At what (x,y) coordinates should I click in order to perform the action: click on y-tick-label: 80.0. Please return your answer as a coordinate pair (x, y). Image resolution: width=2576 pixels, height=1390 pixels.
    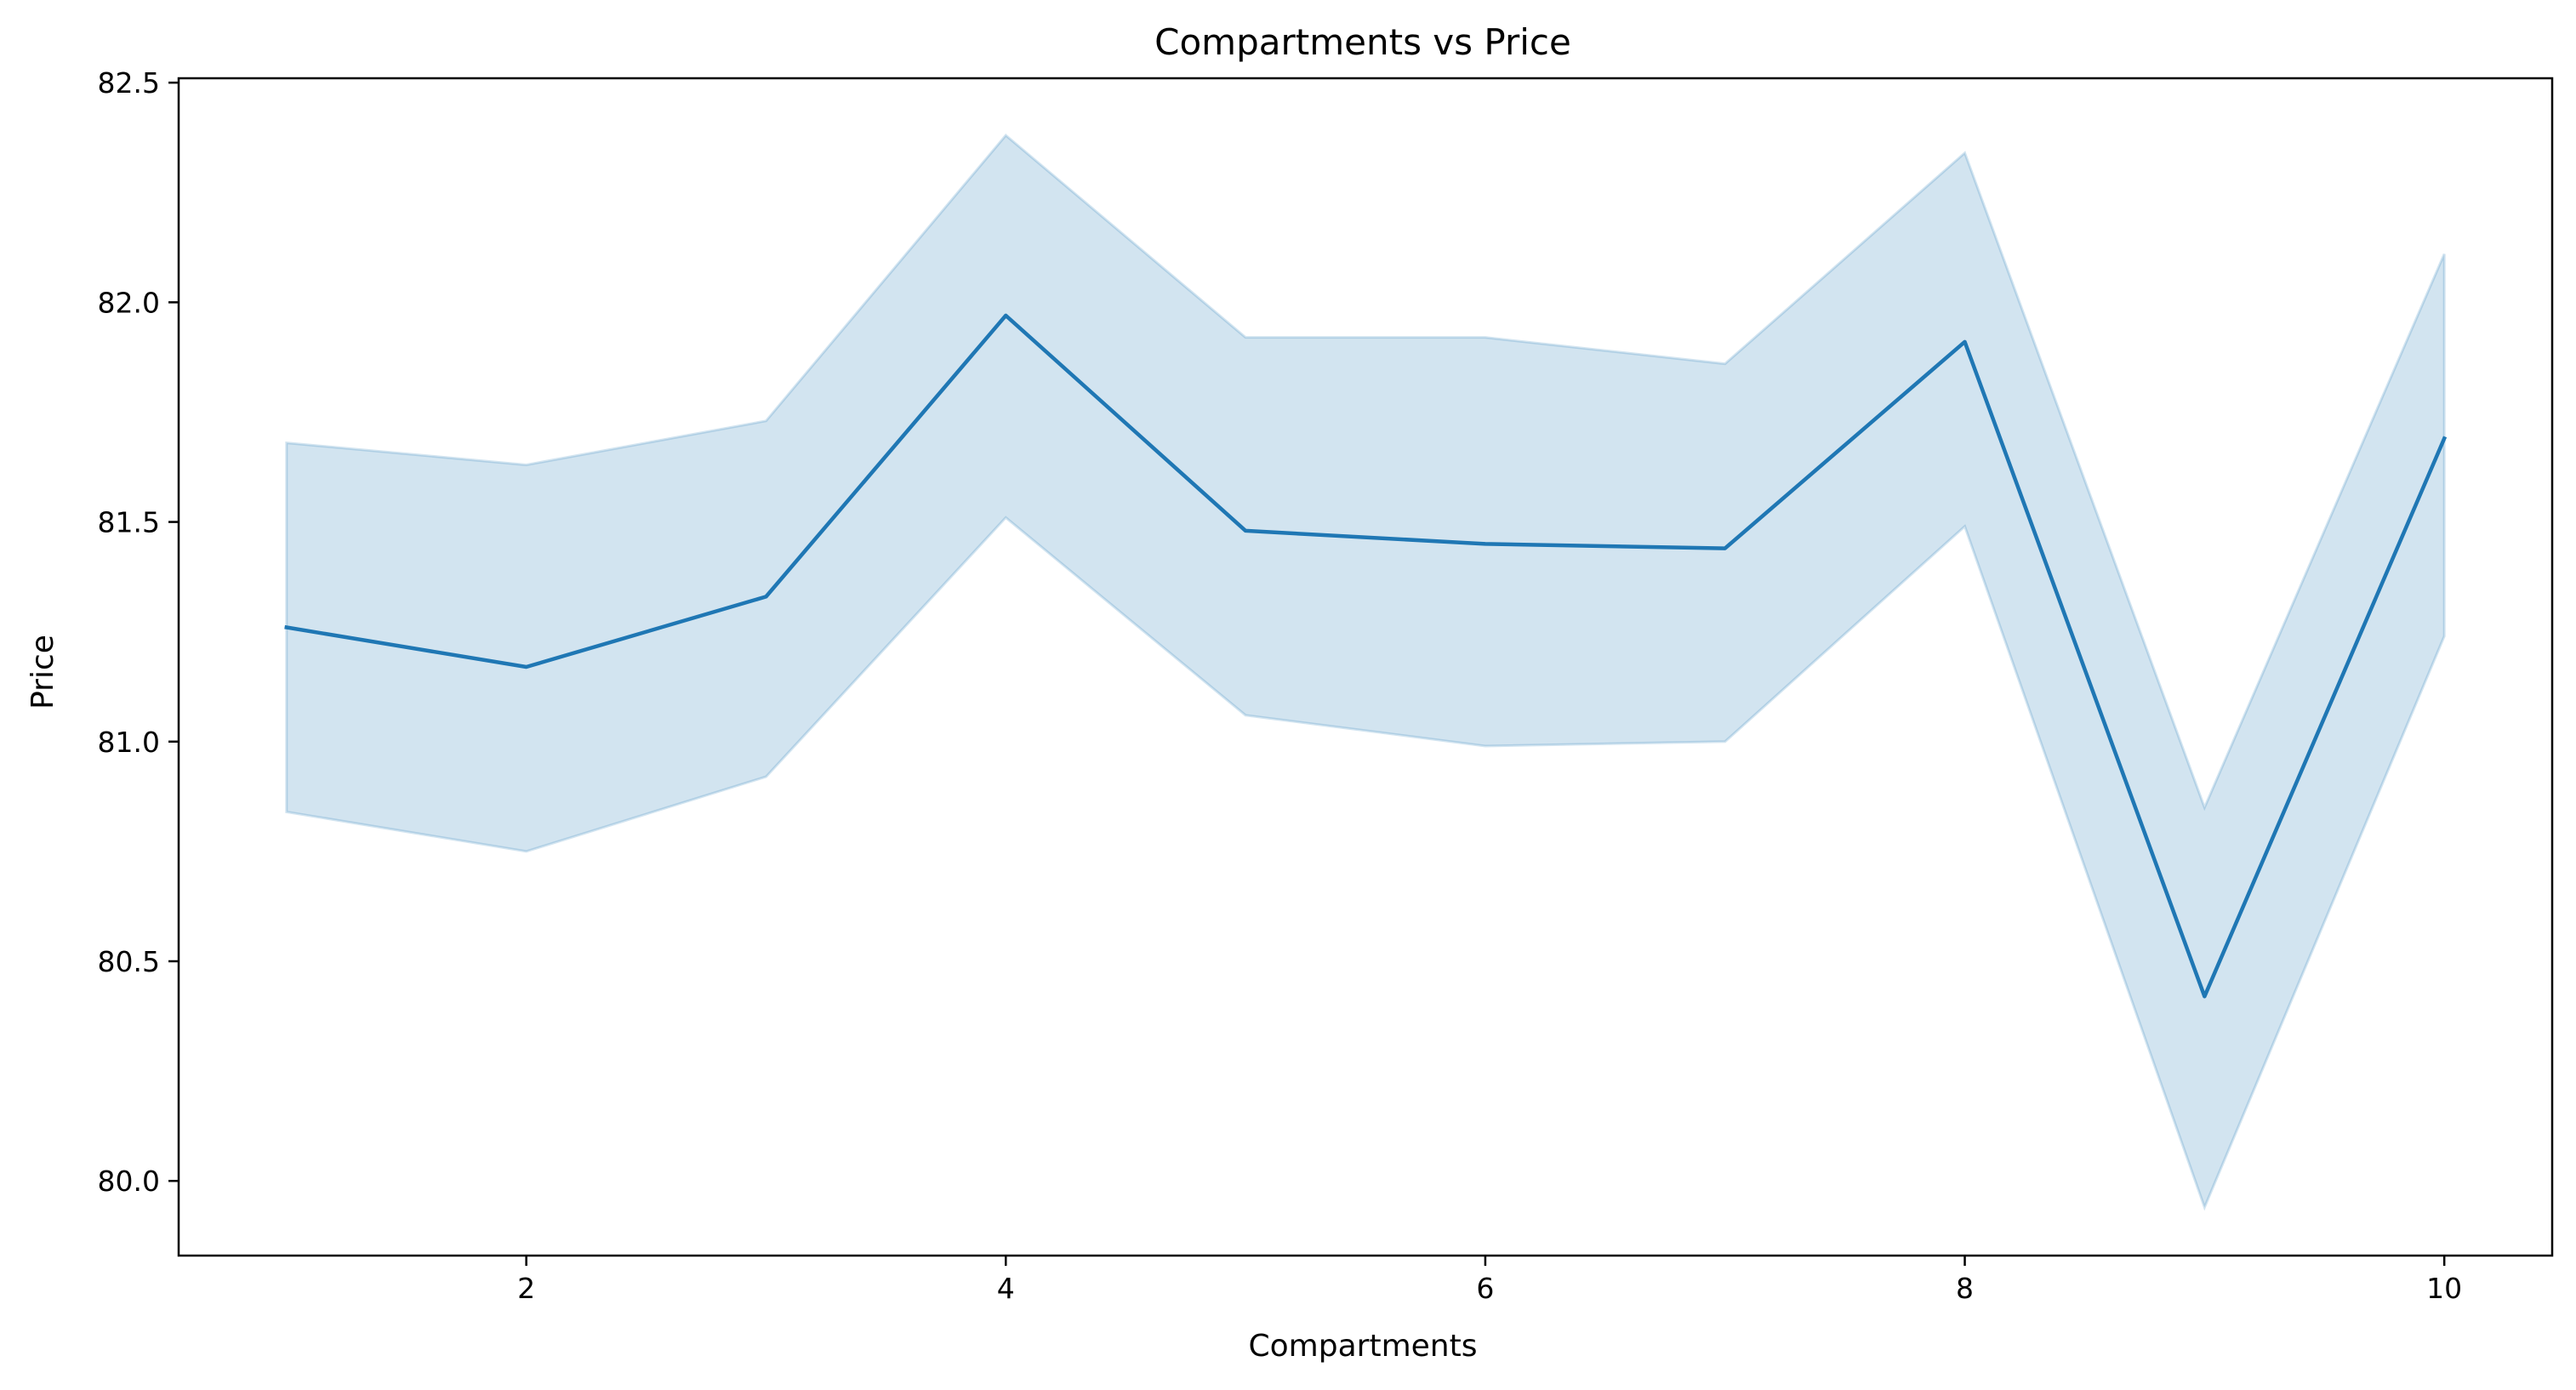
    Looking at the image, I should click on (129, 1182).